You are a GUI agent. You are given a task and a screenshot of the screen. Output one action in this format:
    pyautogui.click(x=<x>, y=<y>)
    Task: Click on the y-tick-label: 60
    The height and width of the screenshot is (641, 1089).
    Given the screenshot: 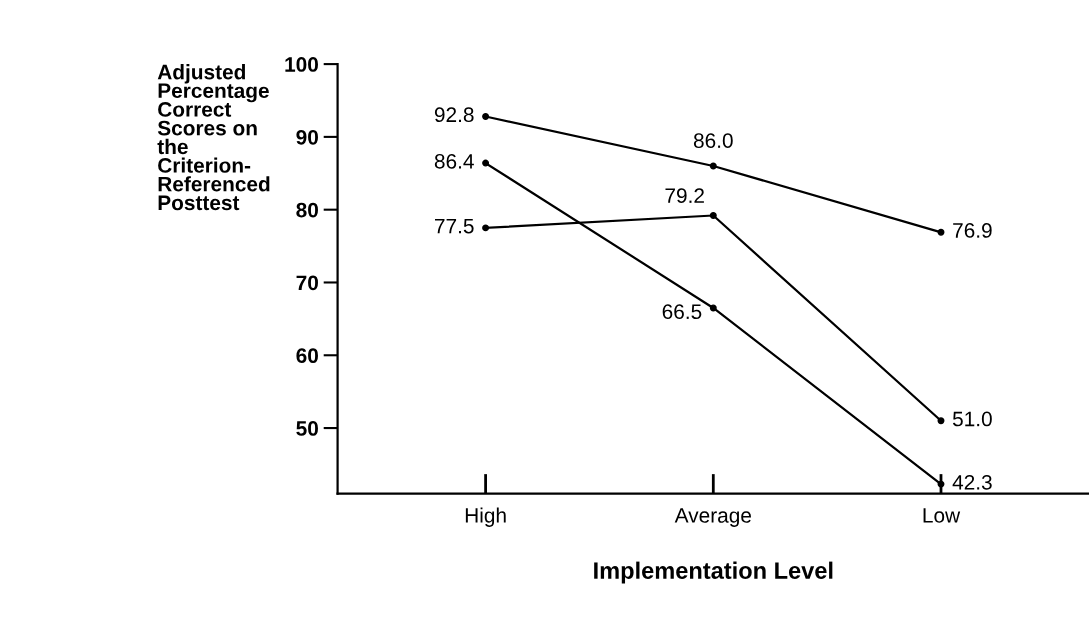 What is the action you would take?
    pyautogui.click(x=307, y=356)
    